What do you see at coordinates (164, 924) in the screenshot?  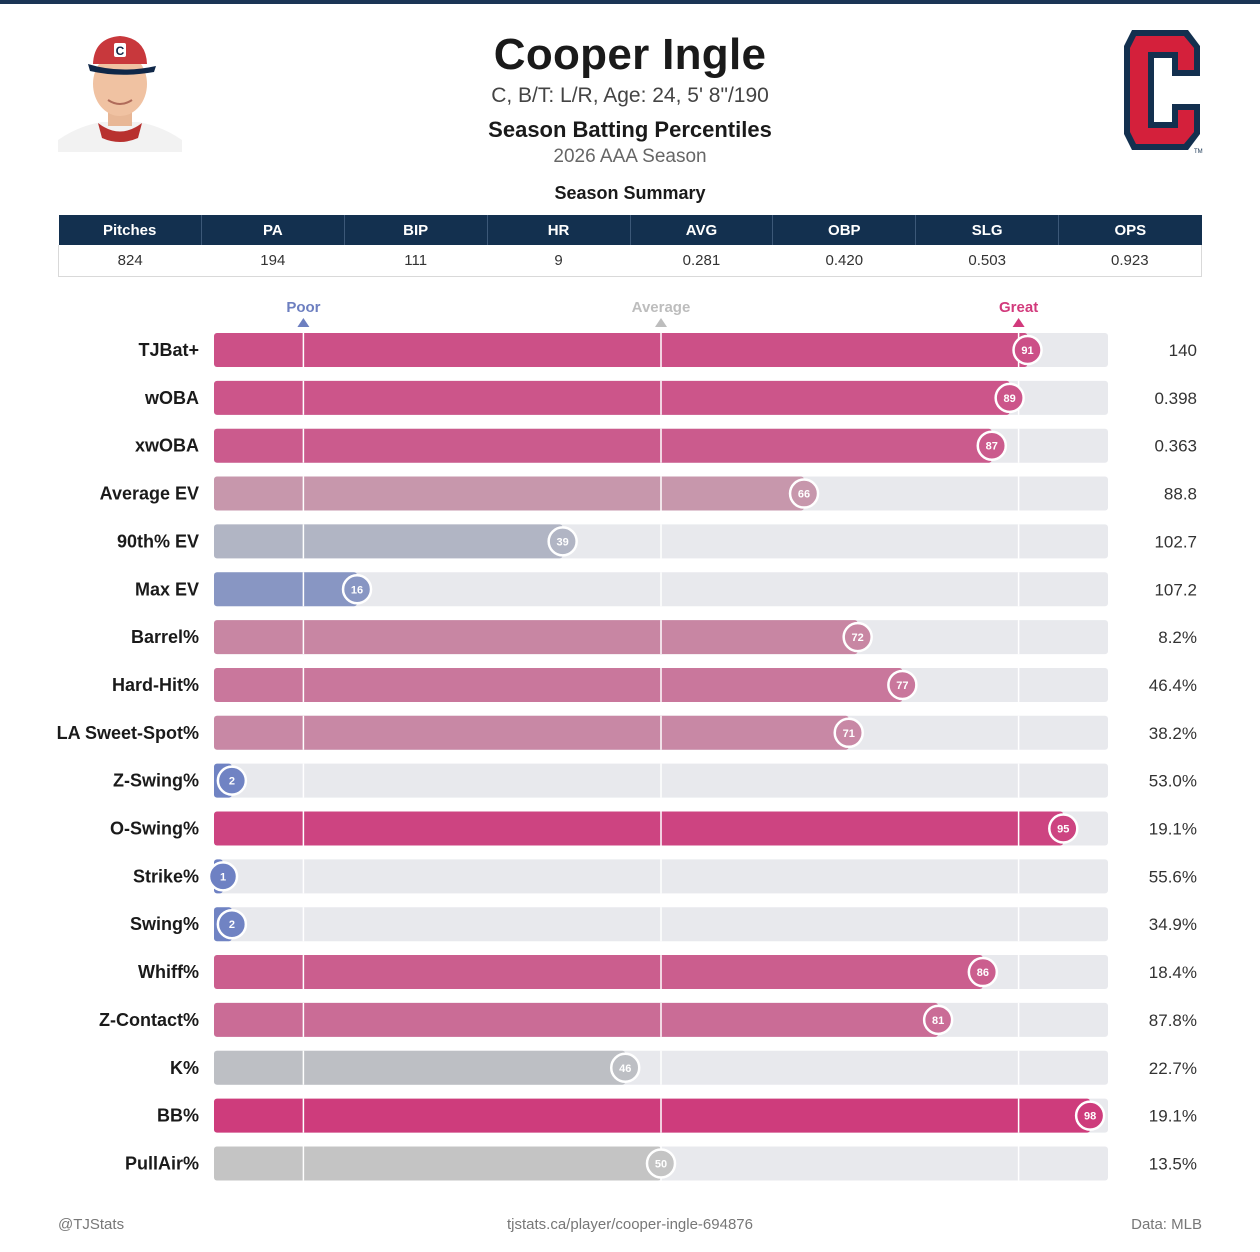 I see `metric-label: Swing%` at bounding box center [164, 924].